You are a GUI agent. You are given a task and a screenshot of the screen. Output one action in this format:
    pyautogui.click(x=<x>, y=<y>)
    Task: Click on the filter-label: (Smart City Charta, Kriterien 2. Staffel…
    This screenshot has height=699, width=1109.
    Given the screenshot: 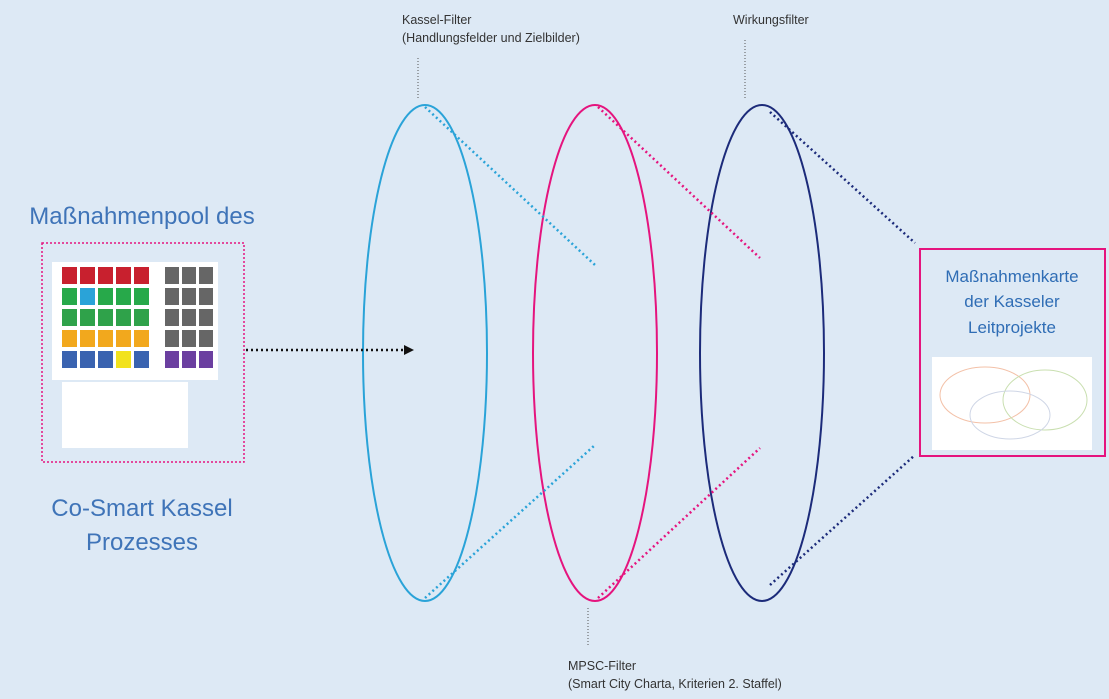 What is the action you would take?
    pyautogui.click(x=675, y=684)
    